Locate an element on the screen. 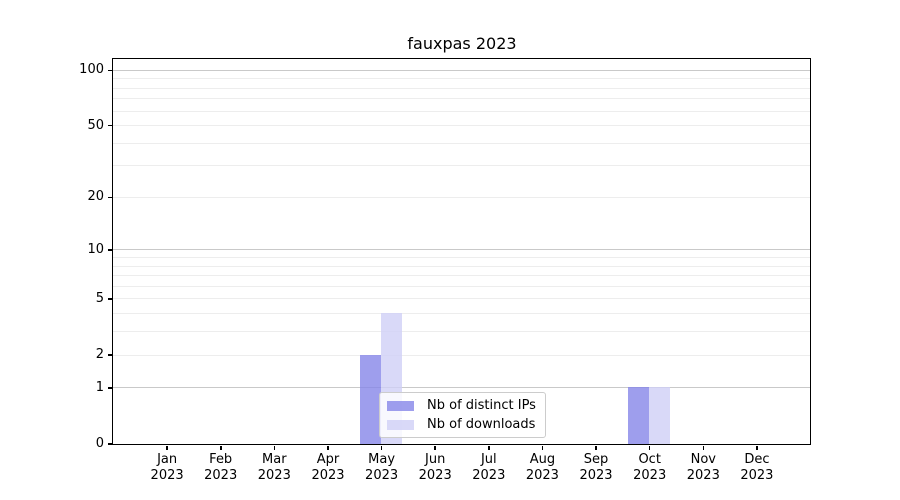 This screenshot has width=900, height=500. x-tick-label-dec: Dec 2023 is located at coordinates (757, 468).